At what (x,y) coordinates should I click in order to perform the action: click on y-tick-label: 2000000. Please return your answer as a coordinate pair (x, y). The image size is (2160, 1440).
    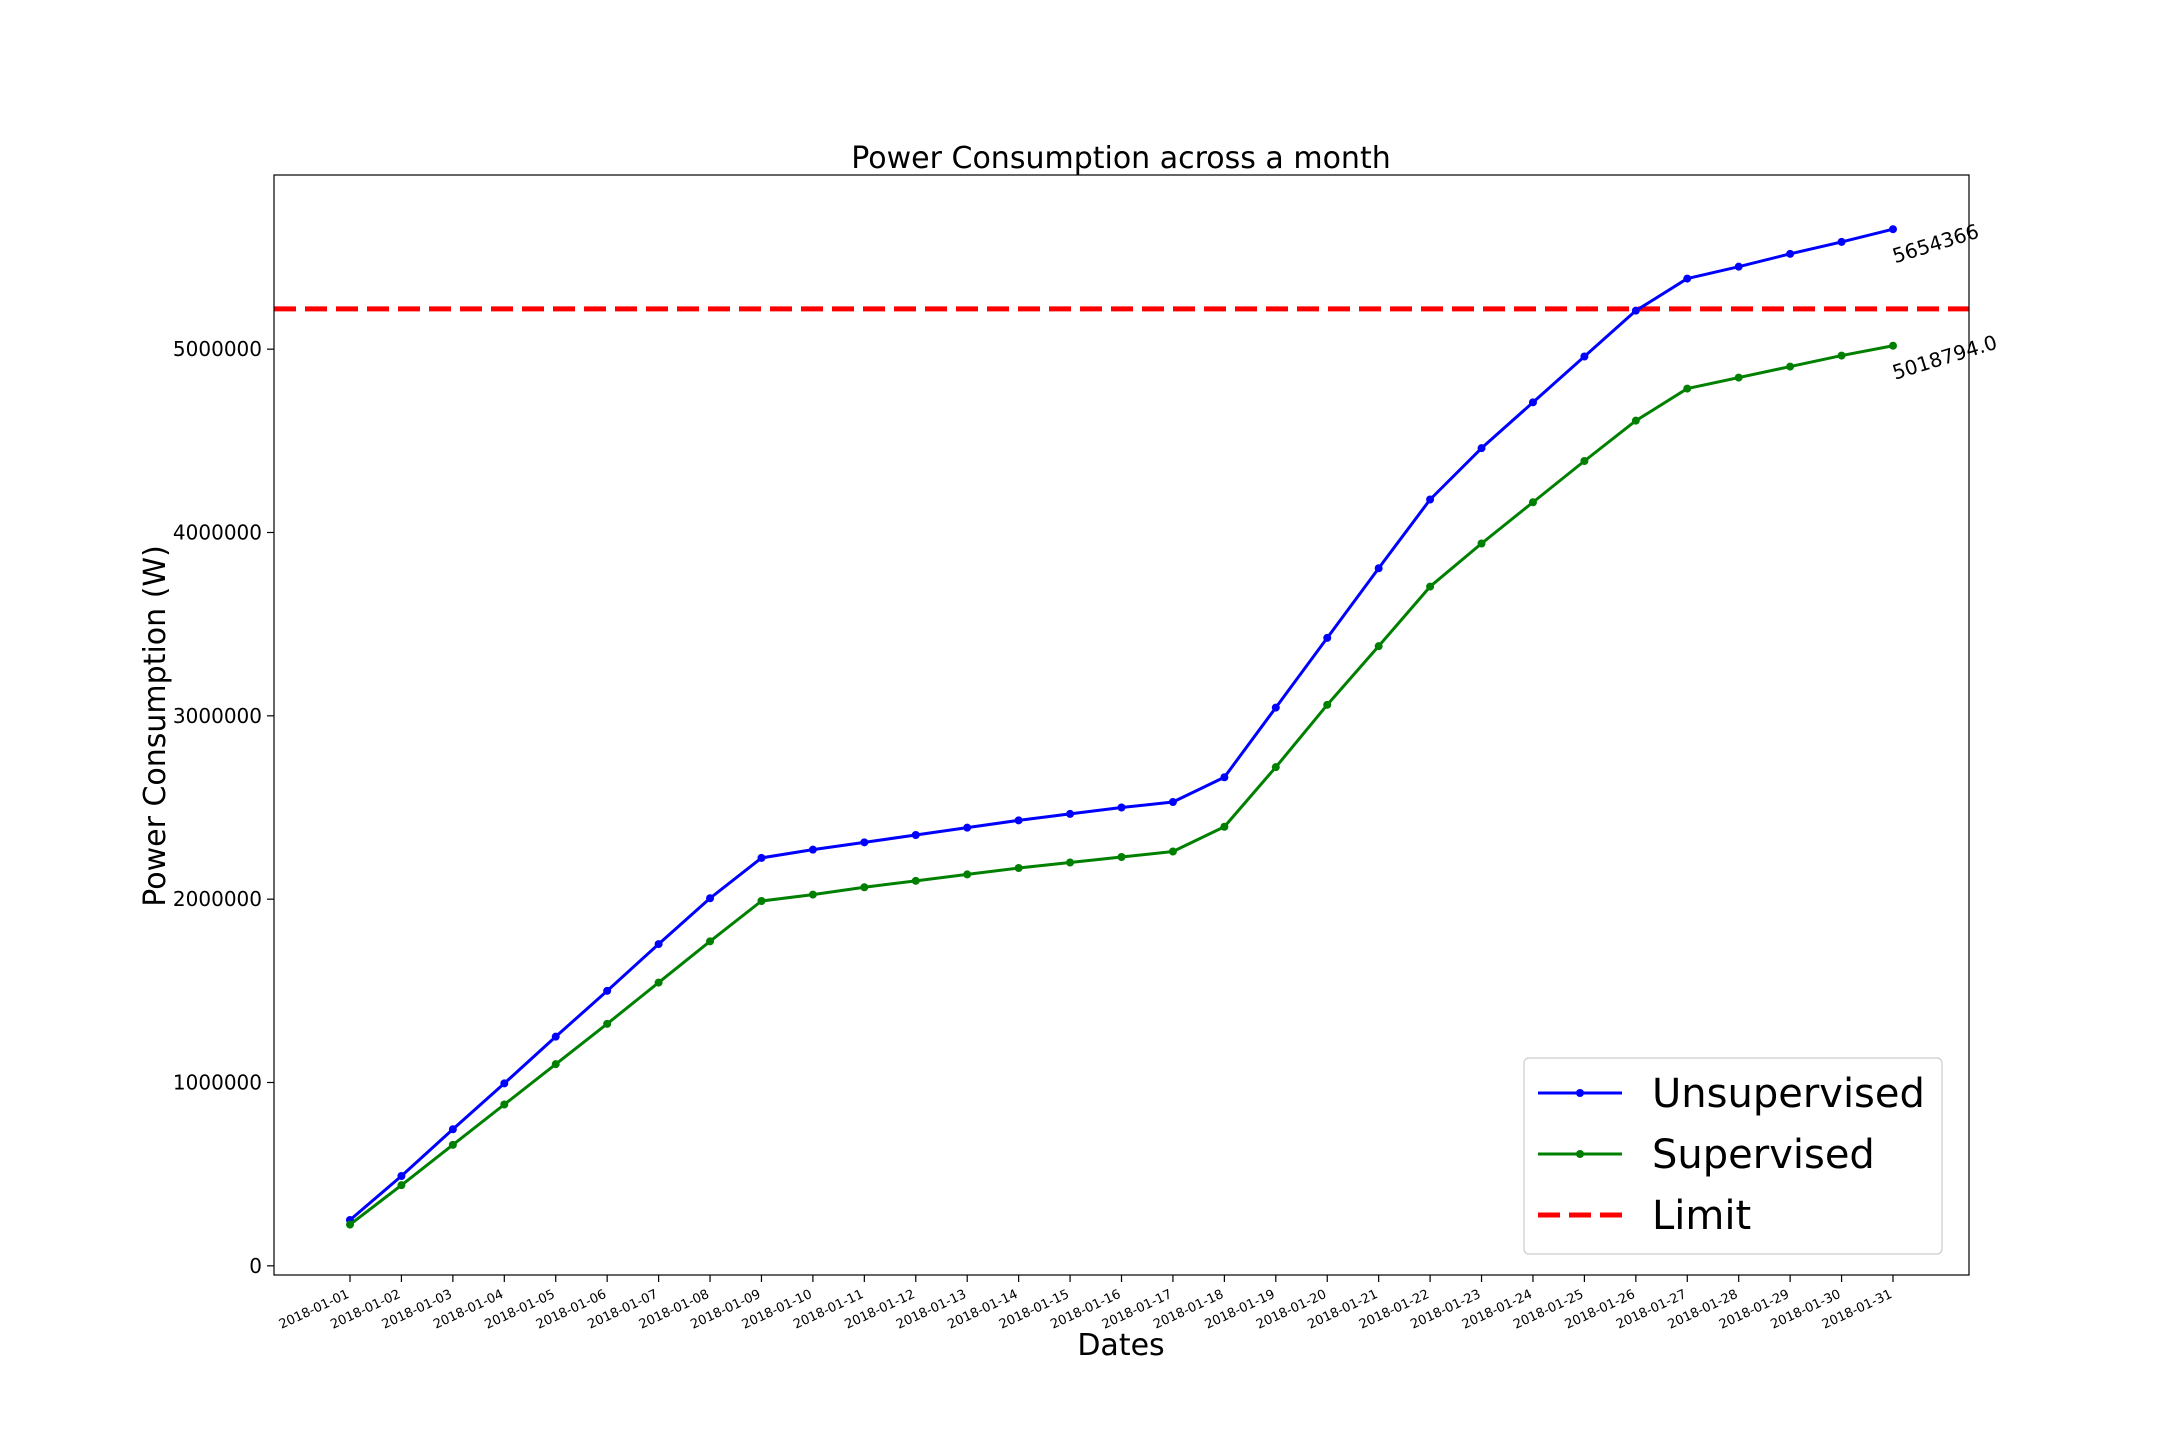
    Looking at the image, I should click on (217, 899).